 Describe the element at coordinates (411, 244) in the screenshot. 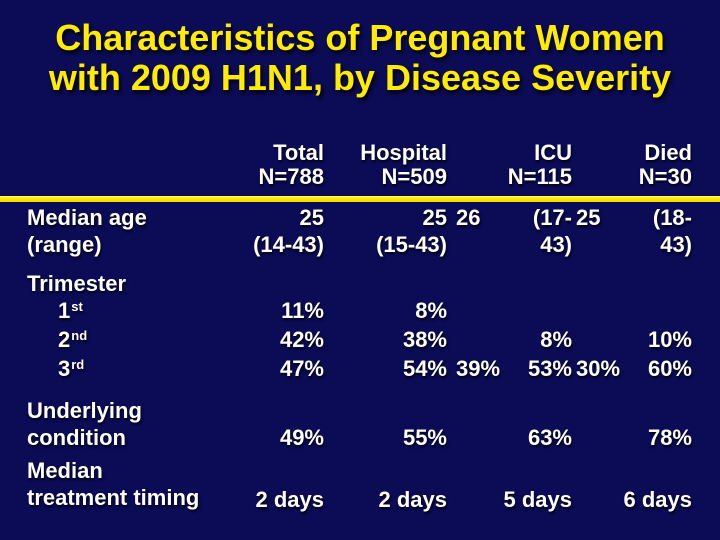

I see `median-age-hospital-range: (15-43)` at that location.